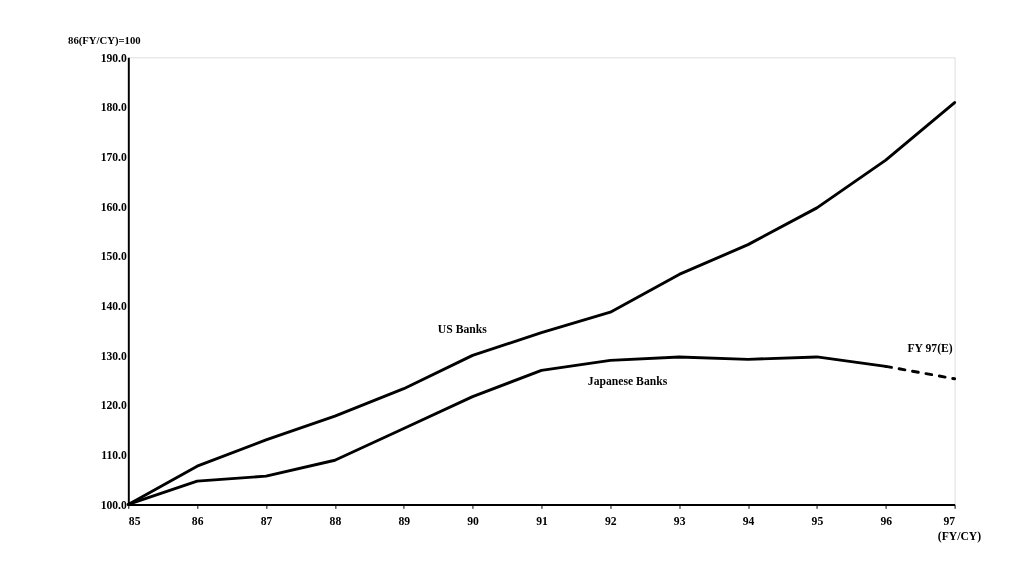 This screenshot has height=588, width=1011. I want to click on y-tick-label: 170.0, so click(114, 158).